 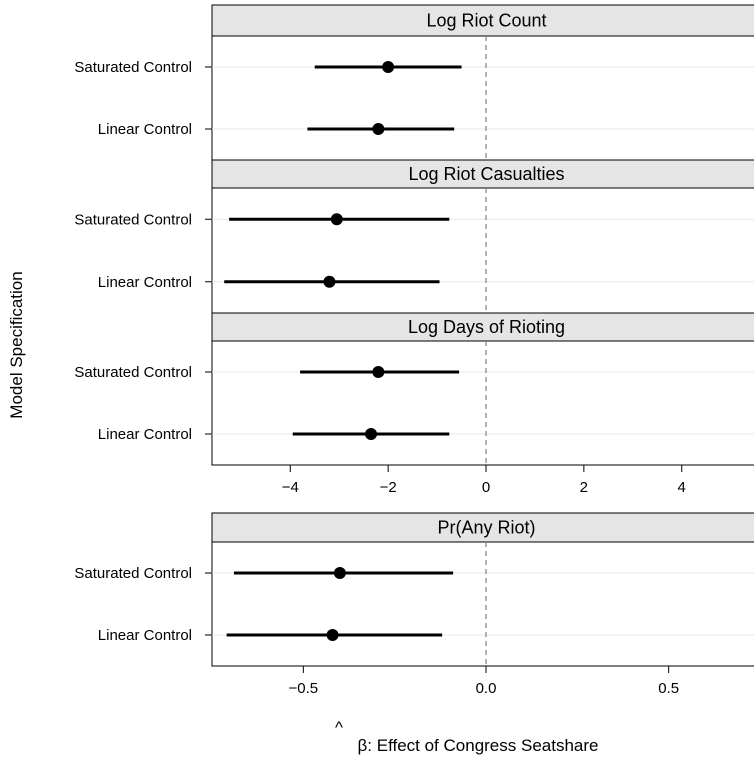 I want to click on panel-title: Log Riot Count, so click(x=486, y=21).